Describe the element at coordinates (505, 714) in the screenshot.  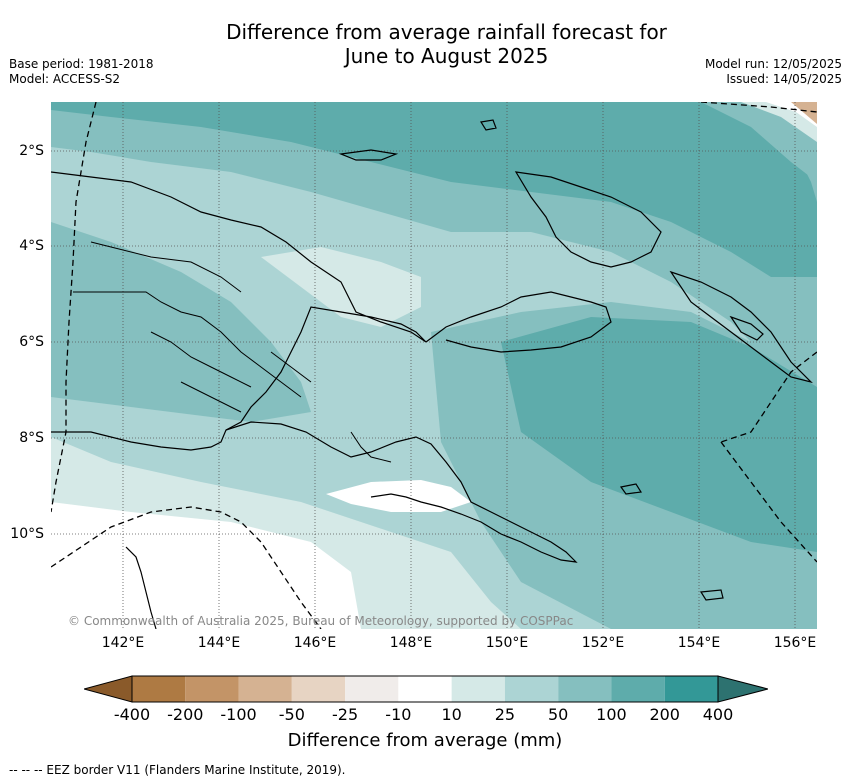
I see `colorbar-tick-label: 25` at that location.